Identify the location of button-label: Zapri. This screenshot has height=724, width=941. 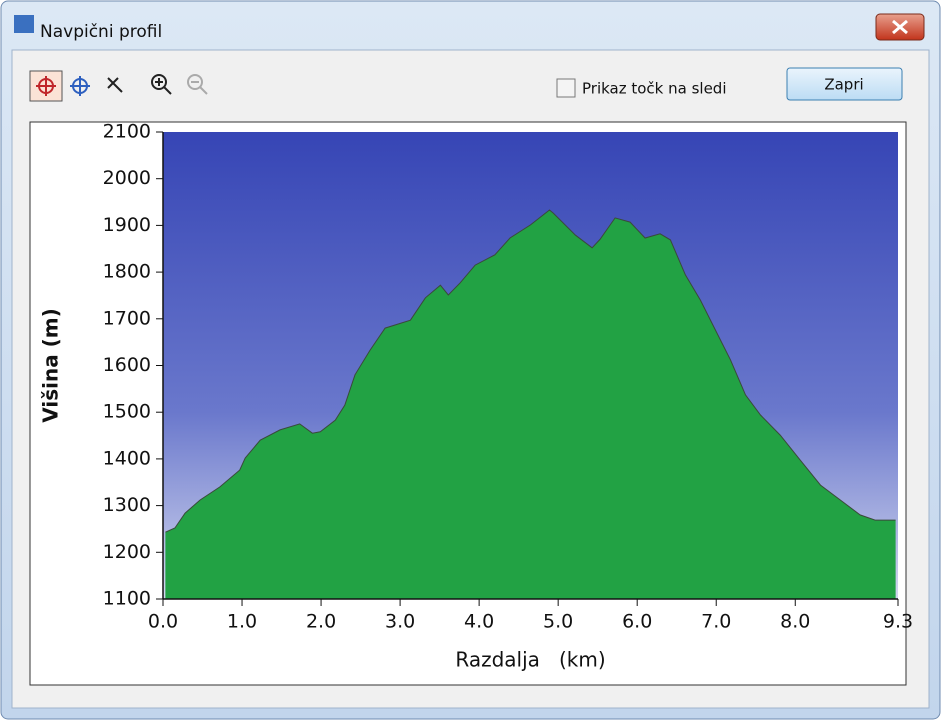
(843, 85).